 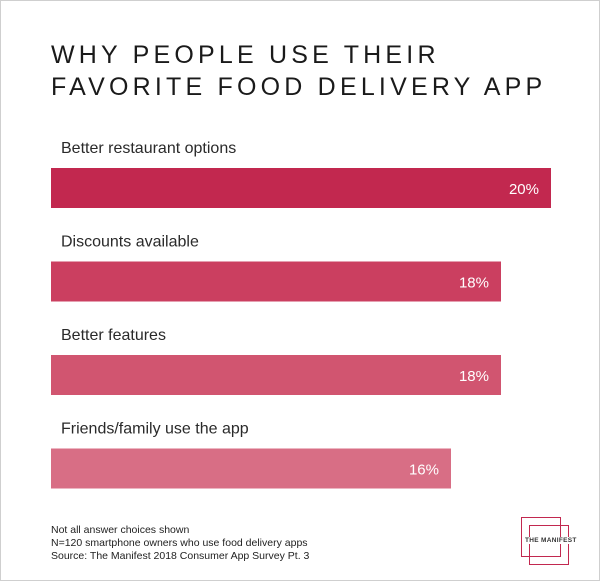 I want to click on value-label: 16%, so click(x=424, y=470).